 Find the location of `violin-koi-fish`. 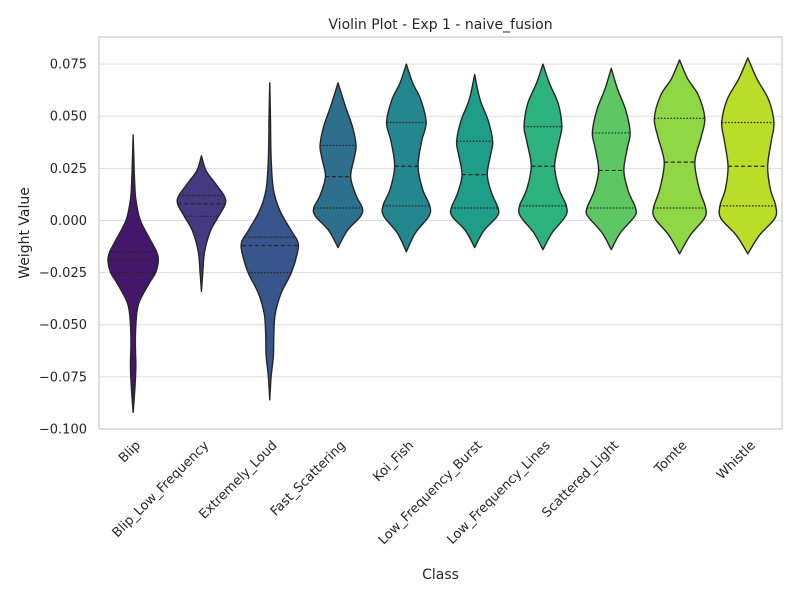

violin-koi-fish is located at coordinates (406, 158).